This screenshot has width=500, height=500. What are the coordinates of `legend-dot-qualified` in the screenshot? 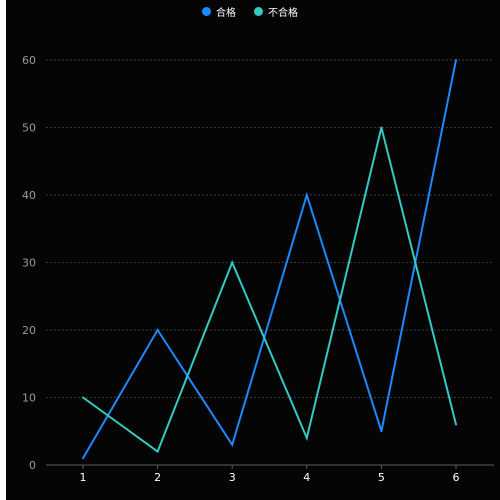 It's located at (206, 11).